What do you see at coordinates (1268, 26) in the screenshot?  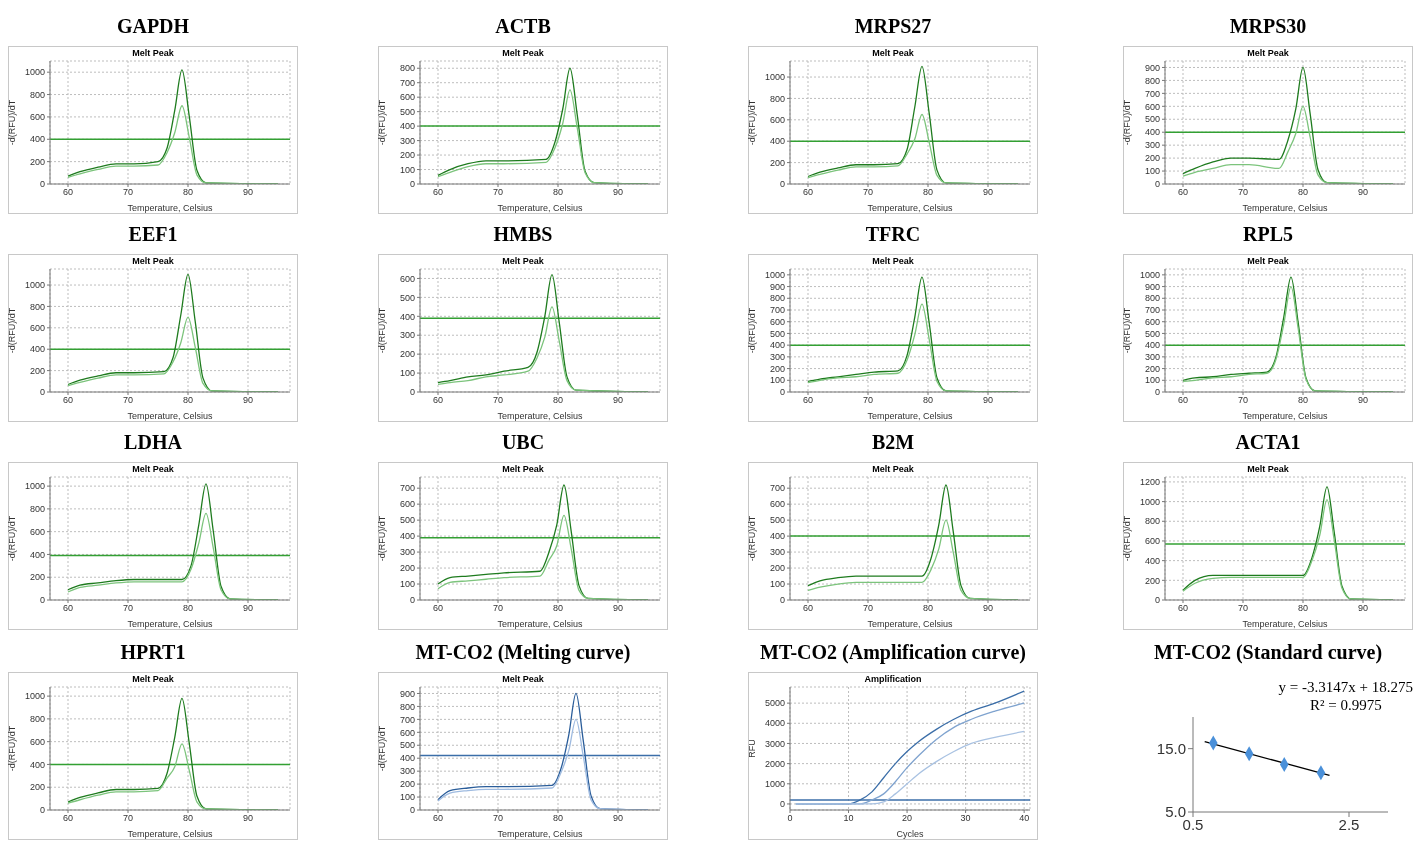 I see `chart-title: MRPS30` at bounding box center [1268, 26].